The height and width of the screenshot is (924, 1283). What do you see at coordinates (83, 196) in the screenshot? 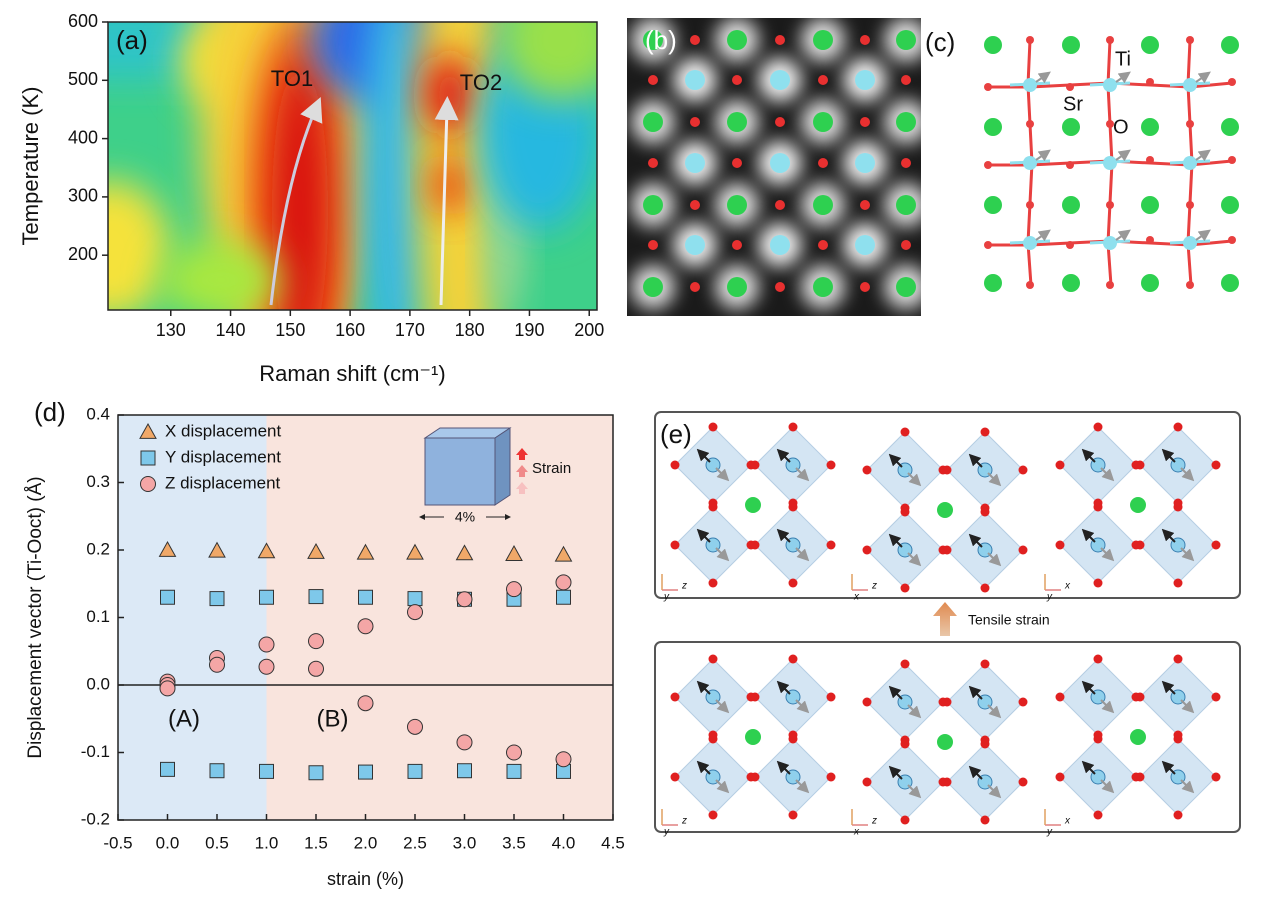
I see `y-tick-label: 300` at bounding box center [83, 196].